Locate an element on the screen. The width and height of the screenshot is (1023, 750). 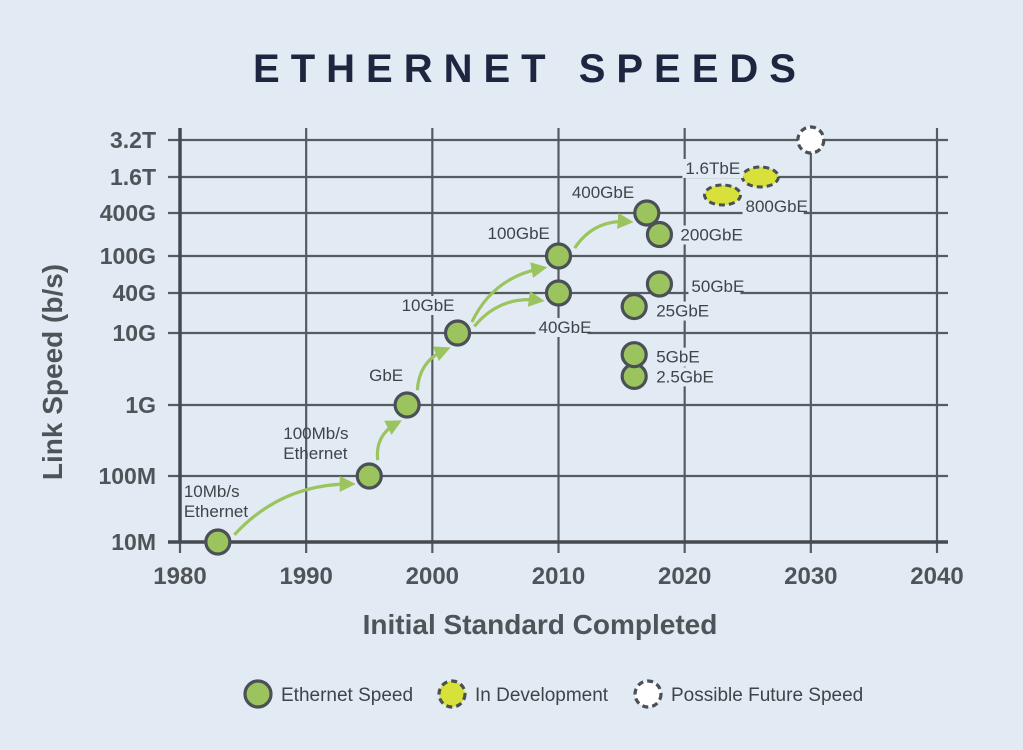
point-label-25gbe: 25GbE is located at coordinates (682, 311).